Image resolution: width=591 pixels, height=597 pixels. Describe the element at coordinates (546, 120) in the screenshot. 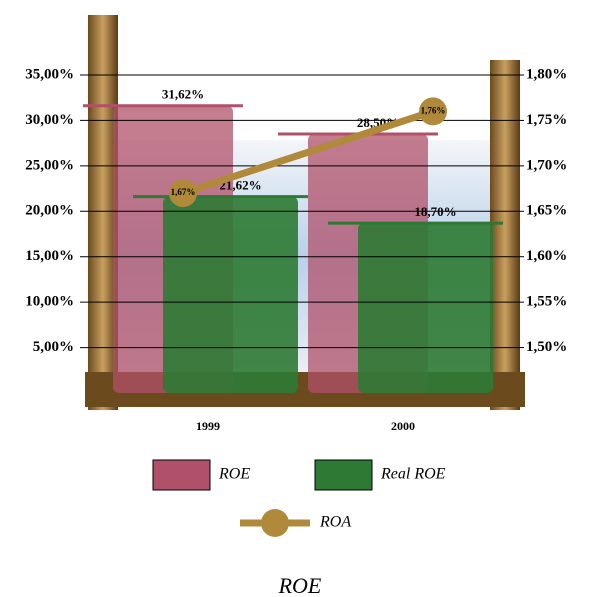

I see `y2-tick-label: 1,75%` at that location.